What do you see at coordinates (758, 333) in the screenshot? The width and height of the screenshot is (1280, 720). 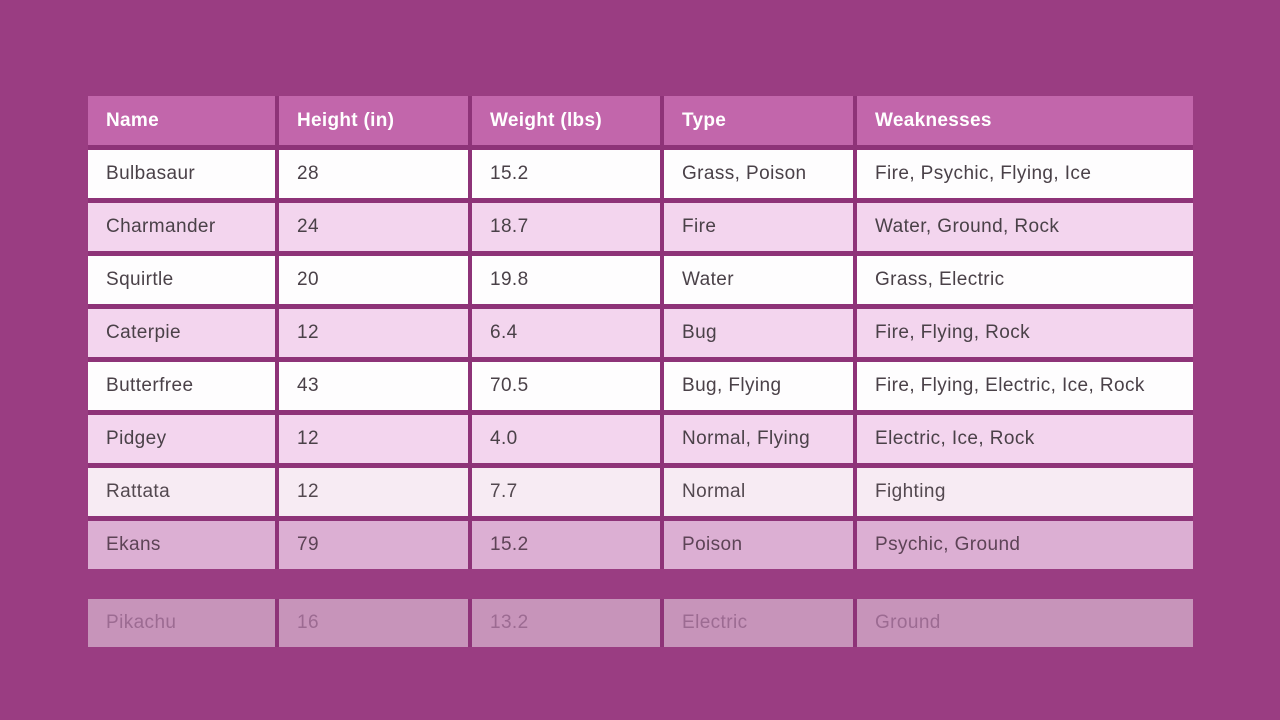 I see `cell-type: Bug` at bounding box center [758, 333].